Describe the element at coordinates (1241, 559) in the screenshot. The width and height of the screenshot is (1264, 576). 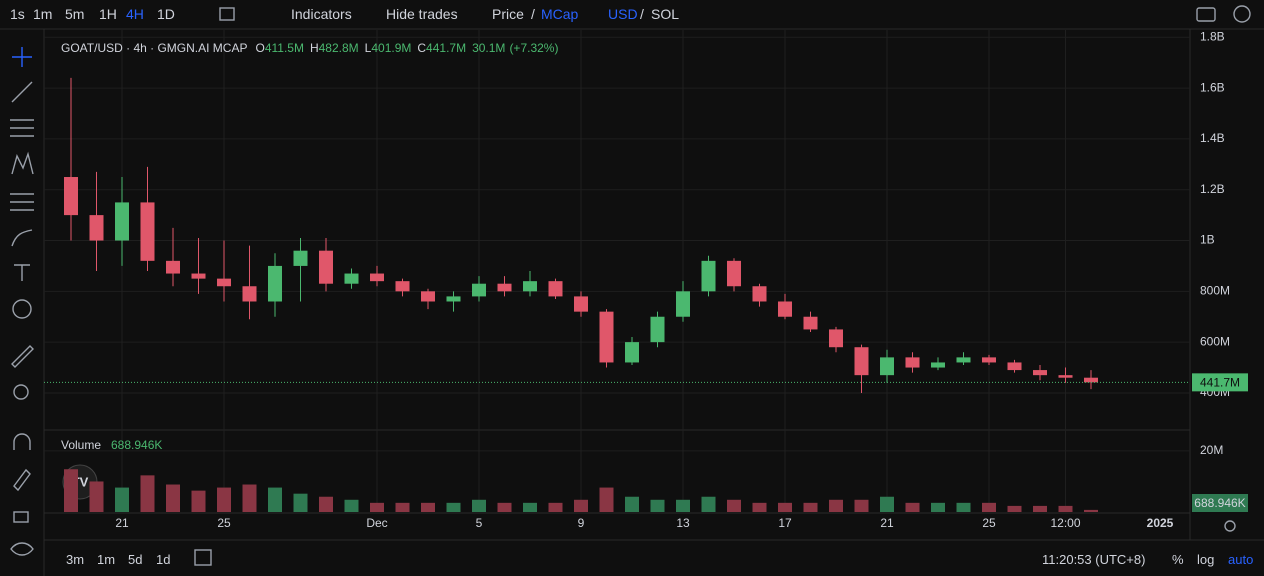
I see `auto-toggle: auto` at that location.